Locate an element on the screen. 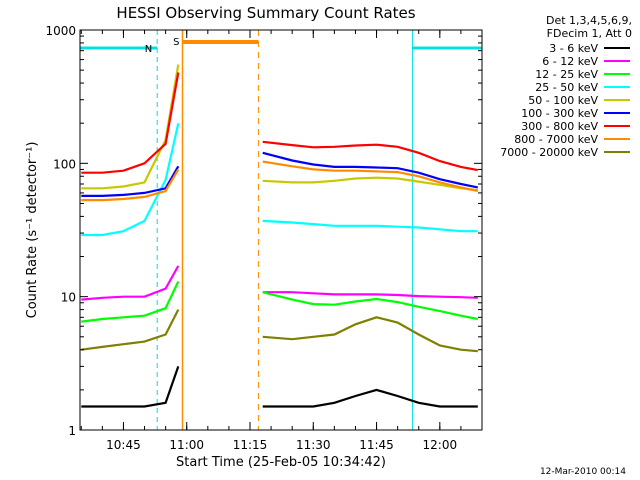  y-axis-label: Count Rate (s⁻¹ detector⁻¹) is located at coordinates (32, 230).